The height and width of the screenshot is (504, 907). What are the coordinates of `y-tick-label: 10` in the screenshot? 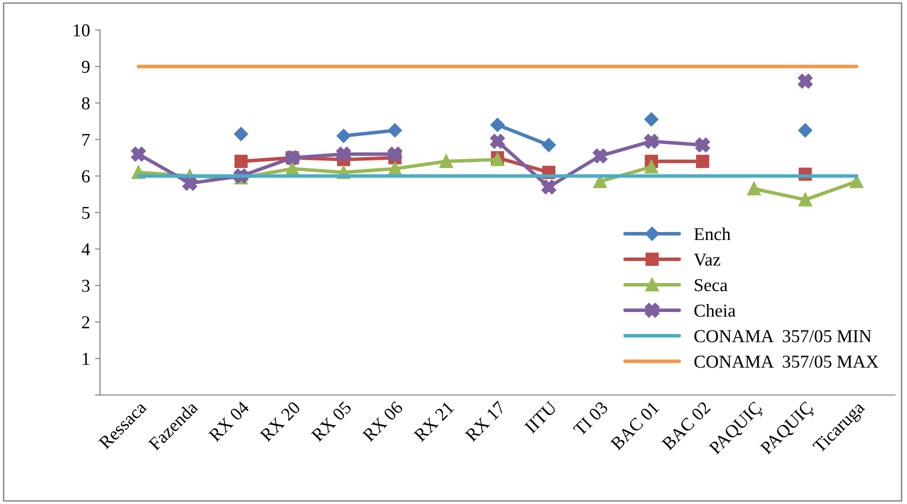 It's located at (82, 30).